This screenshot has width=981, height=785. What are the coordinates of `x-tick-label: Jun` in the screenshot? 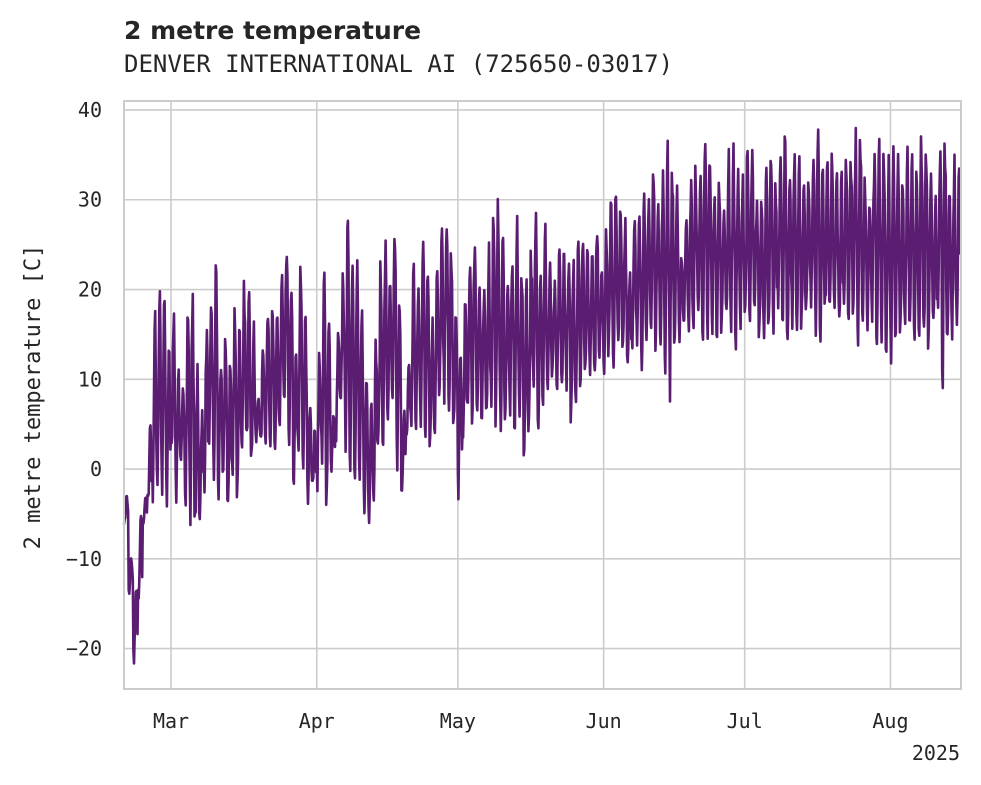 It's located at (604, 721).